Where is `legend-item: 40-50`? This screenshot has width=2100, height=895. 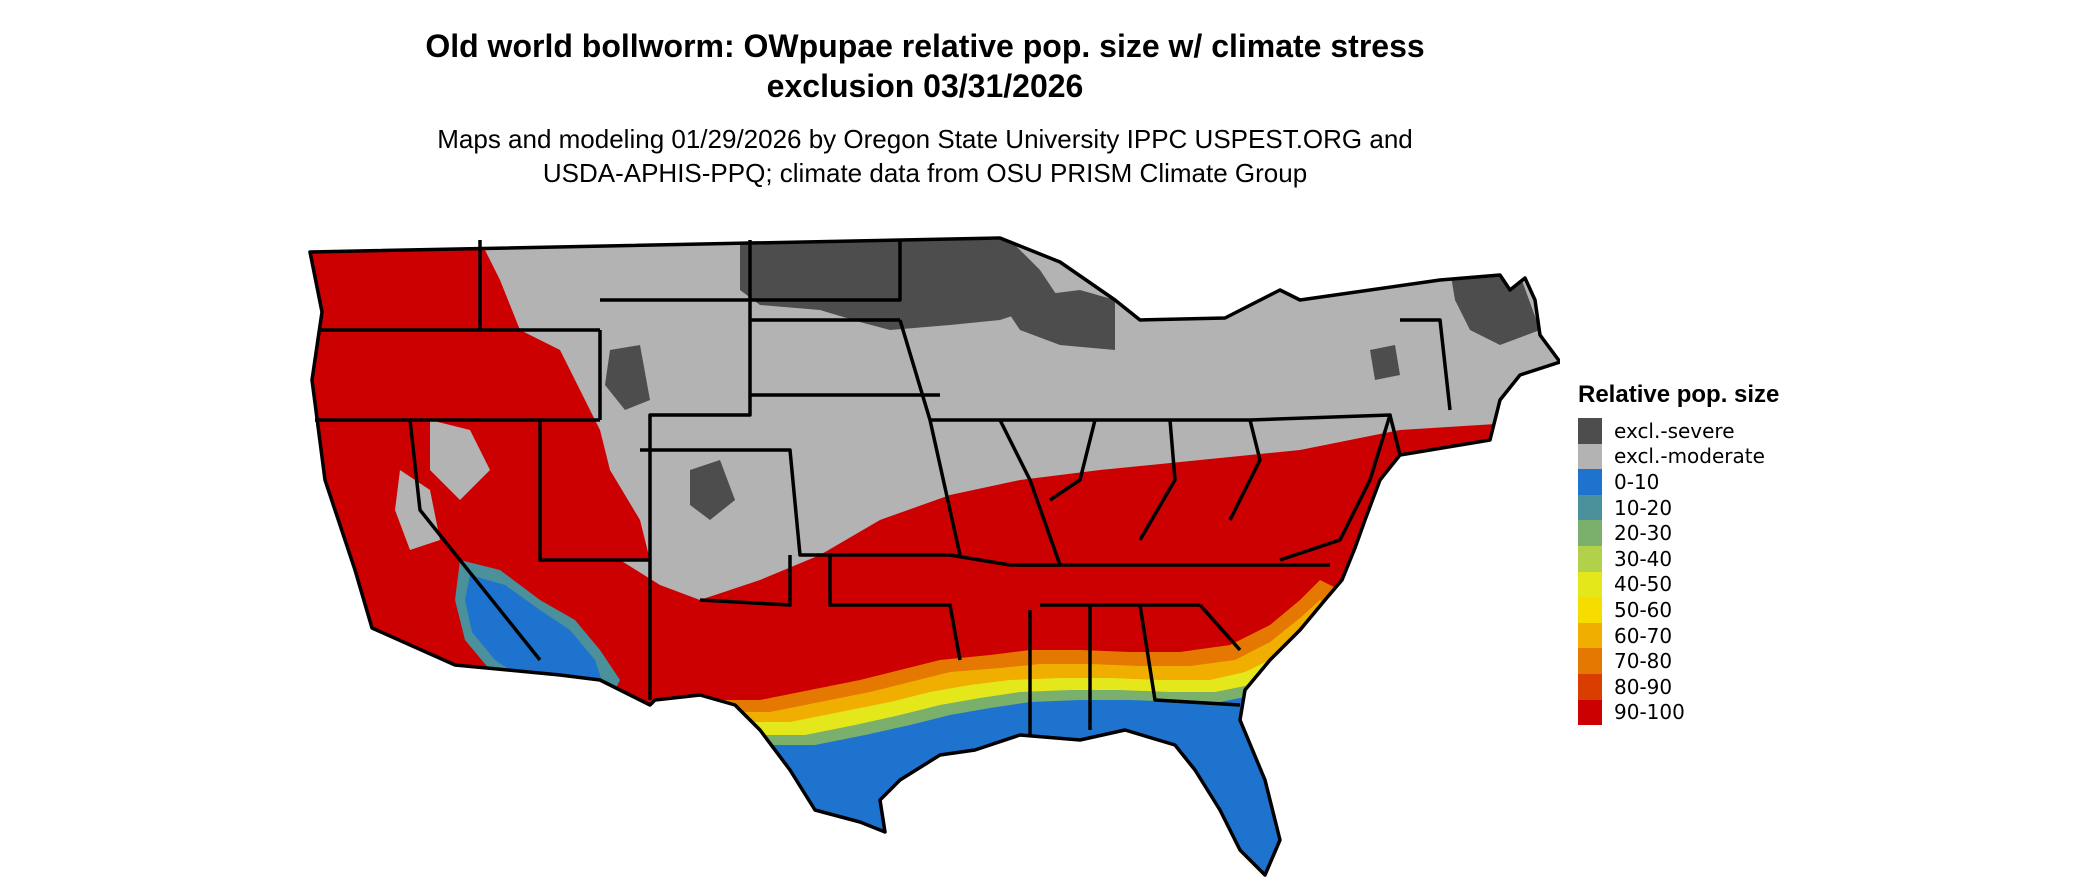 legend-item: 40-50 is located at coordinates (1678, 584).